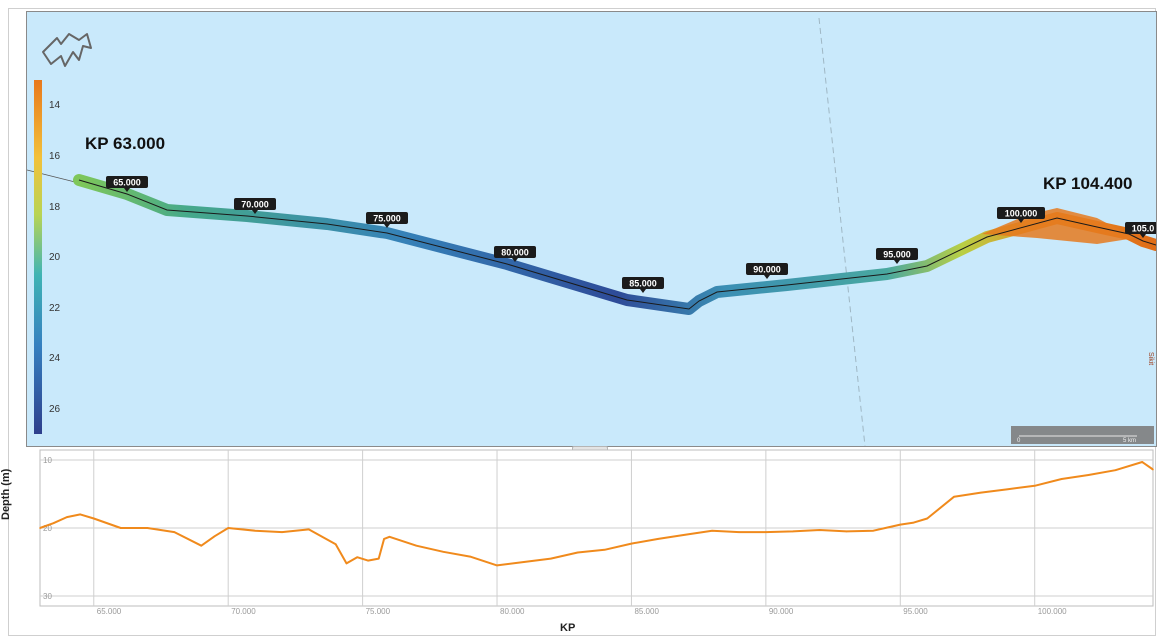 The height and width of the screenshot is (637, 1159). What do you see at coordinates (512, 611) in the screenshot?
I see `x-tick-label: 80.000` at bounding box center [512, 611].